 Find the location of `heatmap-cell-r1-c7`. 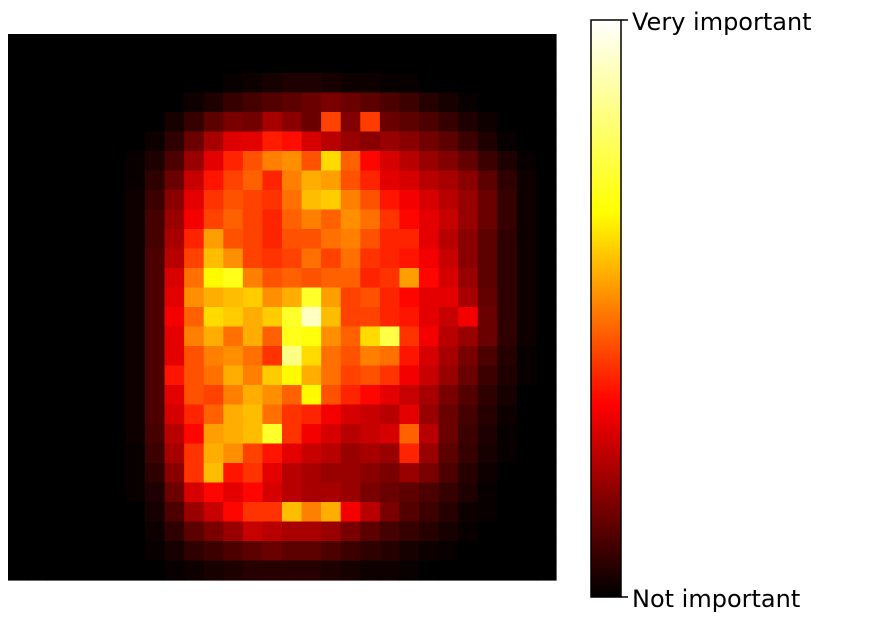

heatmap-cell-r1-c7 is located at coordinates (155, 63).